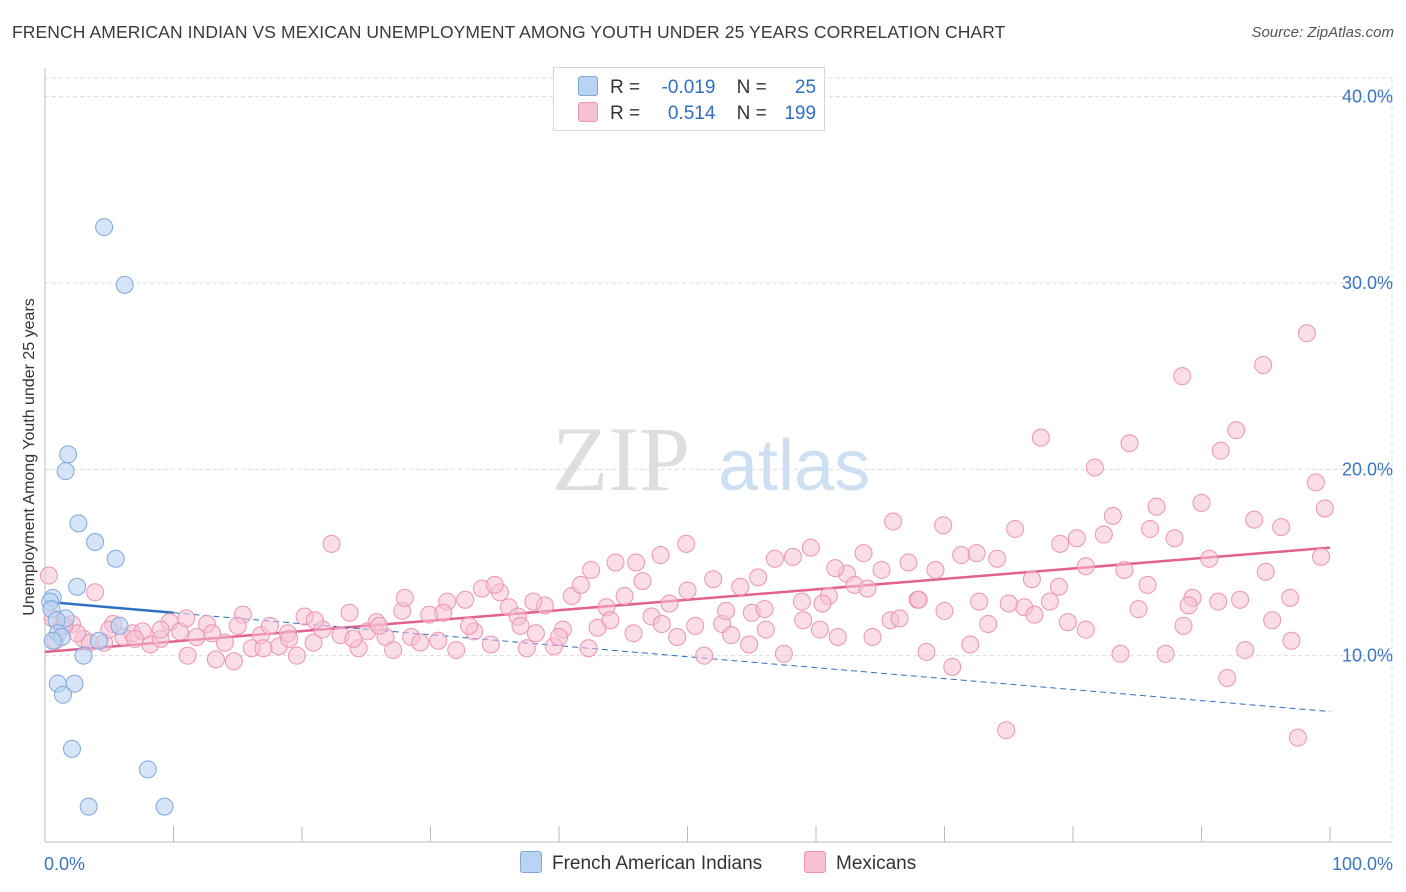 Image resolution: width=1406 pixels, height=892 pixels. I want to click on legend-swatch-blue, so click(588, 86).